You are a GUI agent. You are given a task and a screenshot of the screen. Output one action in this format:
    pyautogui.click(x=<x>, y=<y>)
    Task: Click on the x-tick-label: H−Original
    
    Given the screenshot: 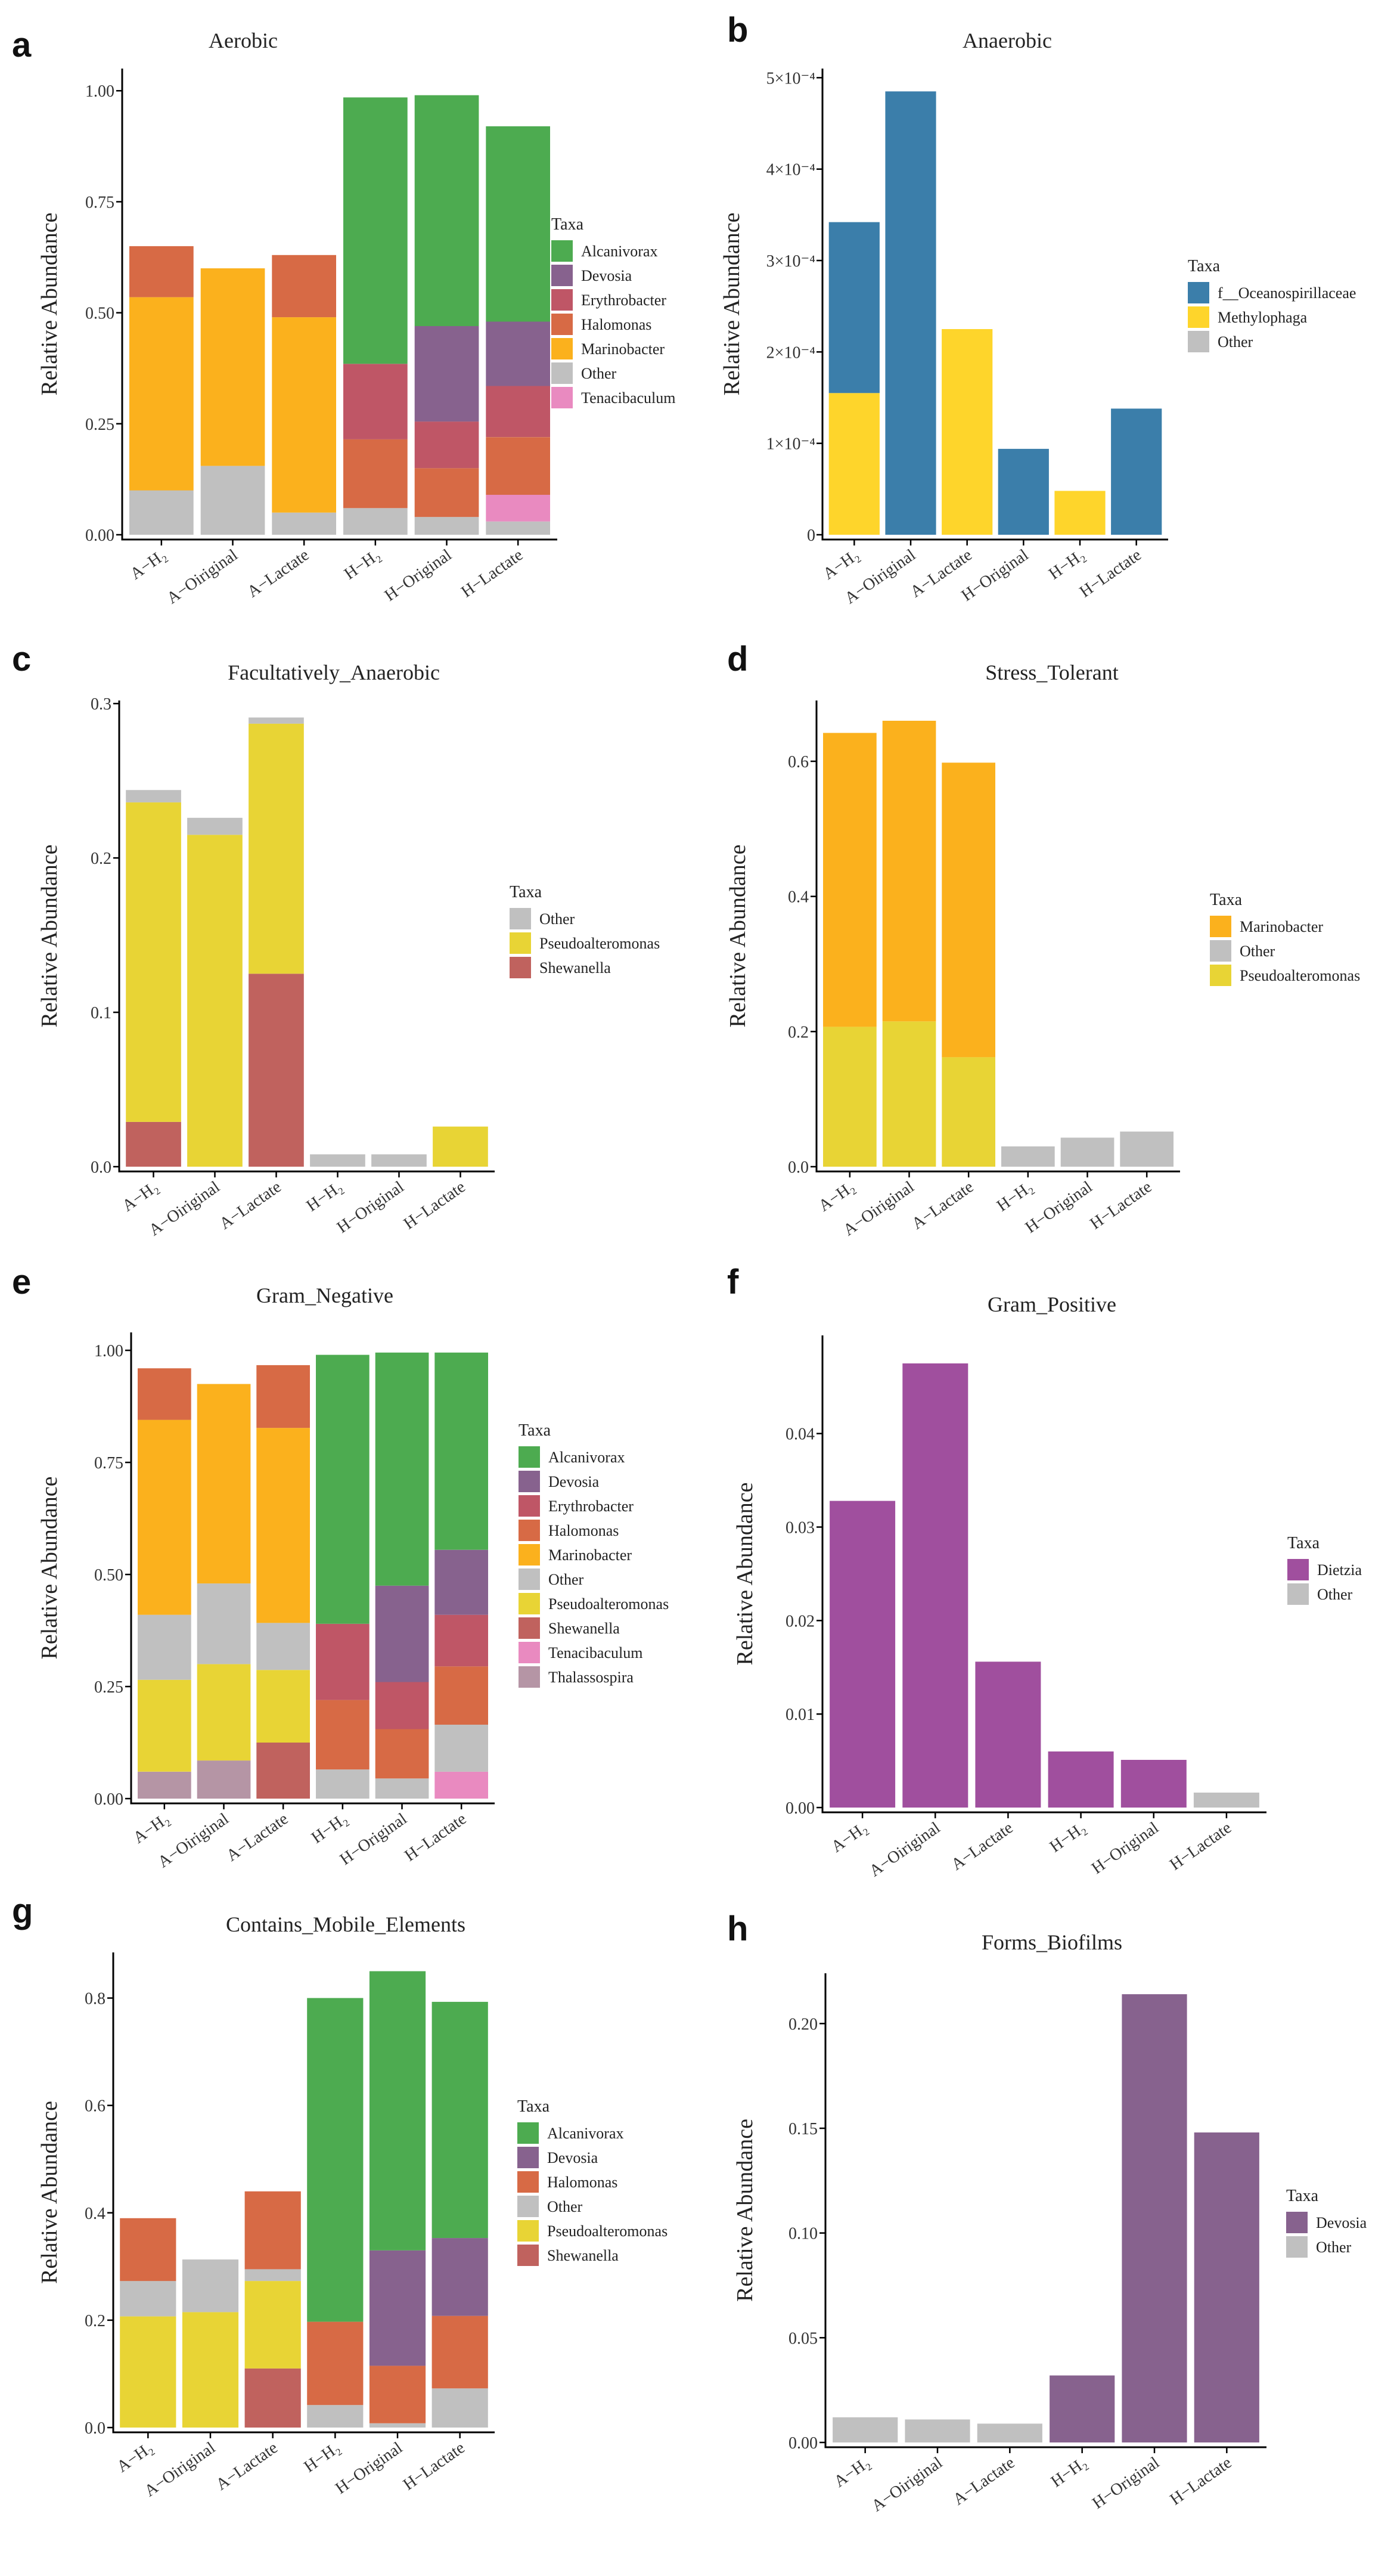 What is the action you would take?
    pyautogui.click(x=369, y=2468)
    